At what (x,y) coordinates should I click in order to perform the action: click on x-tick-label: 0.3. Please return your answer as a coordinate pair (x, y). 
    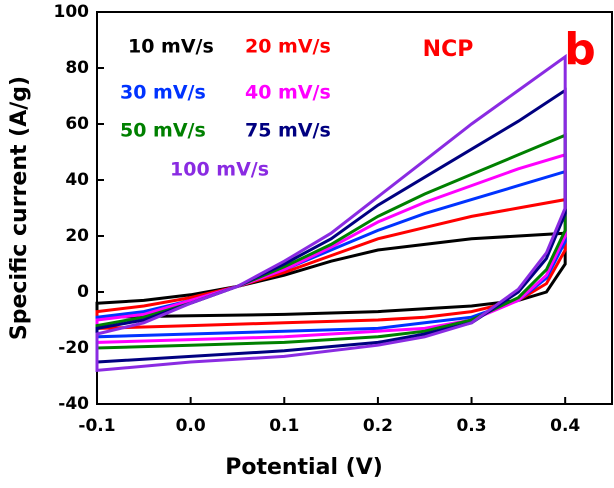
    Looking at the image, I should click on (471, 426).